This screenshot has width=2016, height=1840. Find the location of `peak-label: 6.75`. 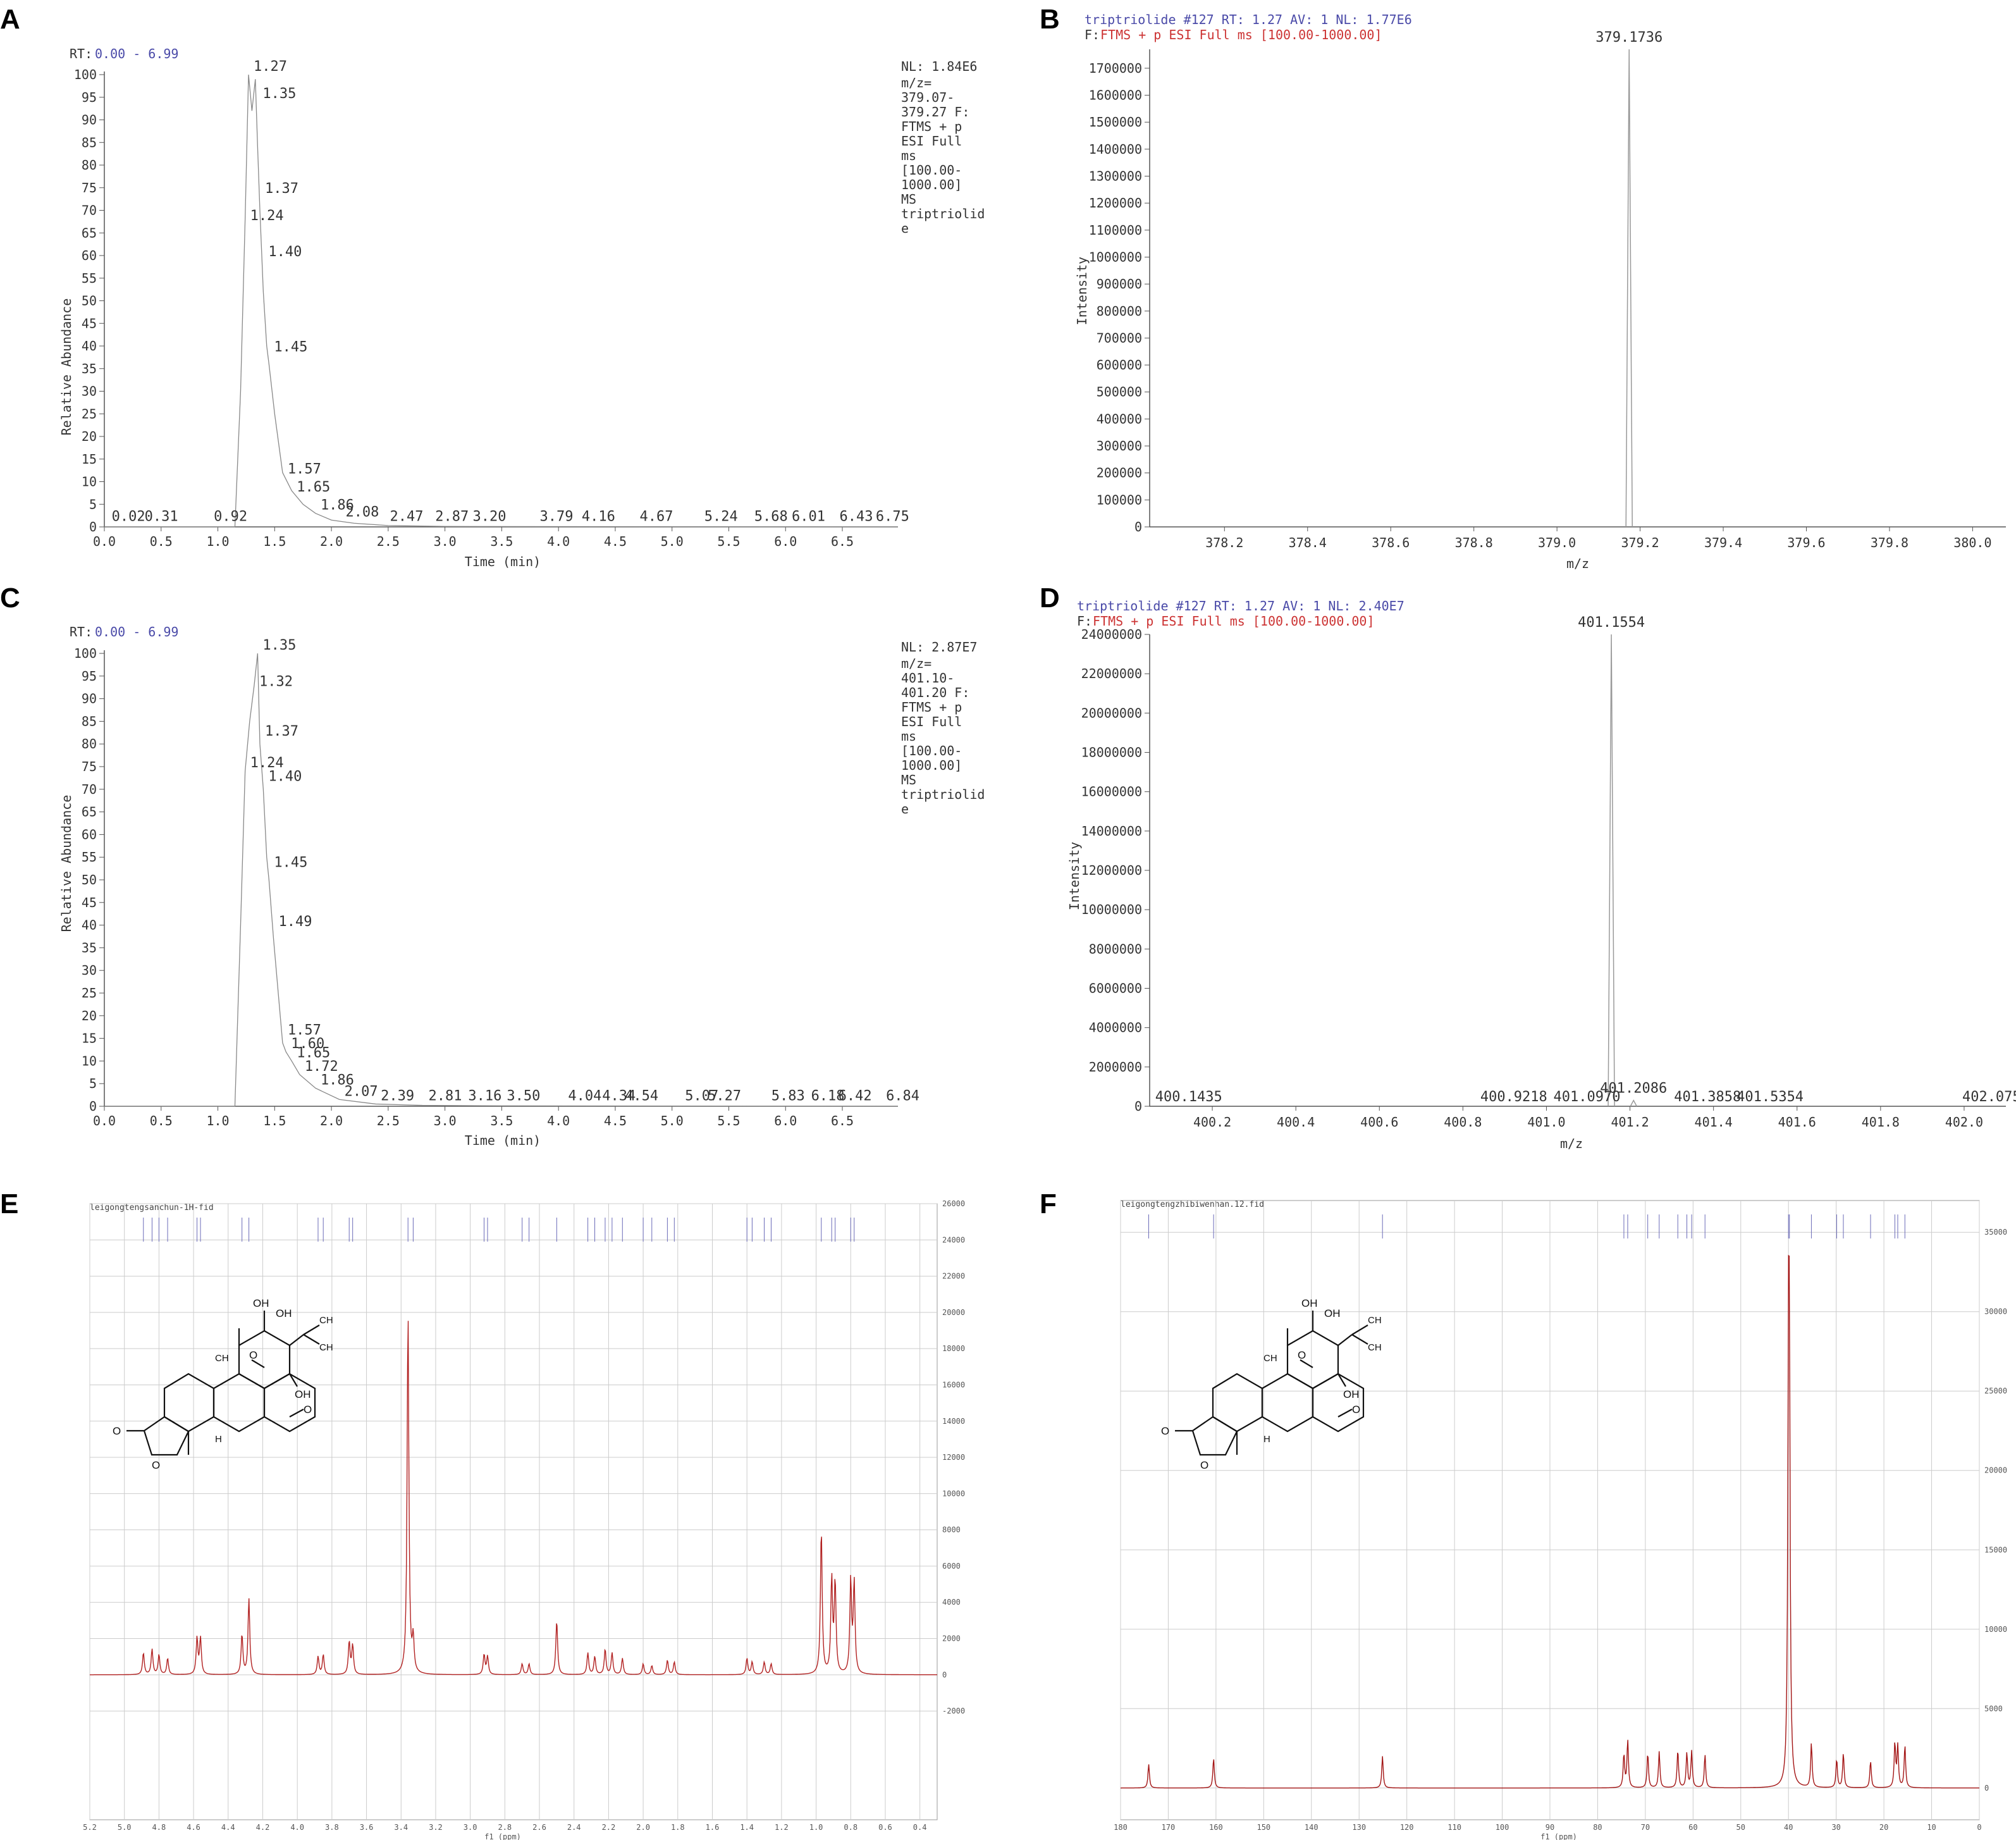

peak-label: 6.75 is located at coordinates (892, 516).